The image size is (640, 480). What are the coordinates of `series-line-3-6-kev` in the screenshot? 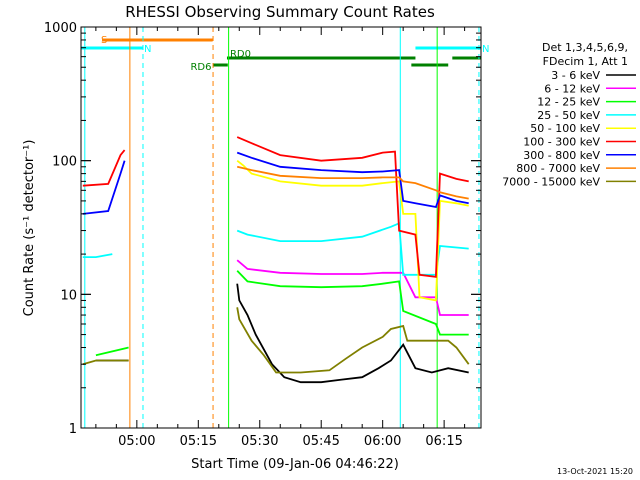 It's located at (352, 333).